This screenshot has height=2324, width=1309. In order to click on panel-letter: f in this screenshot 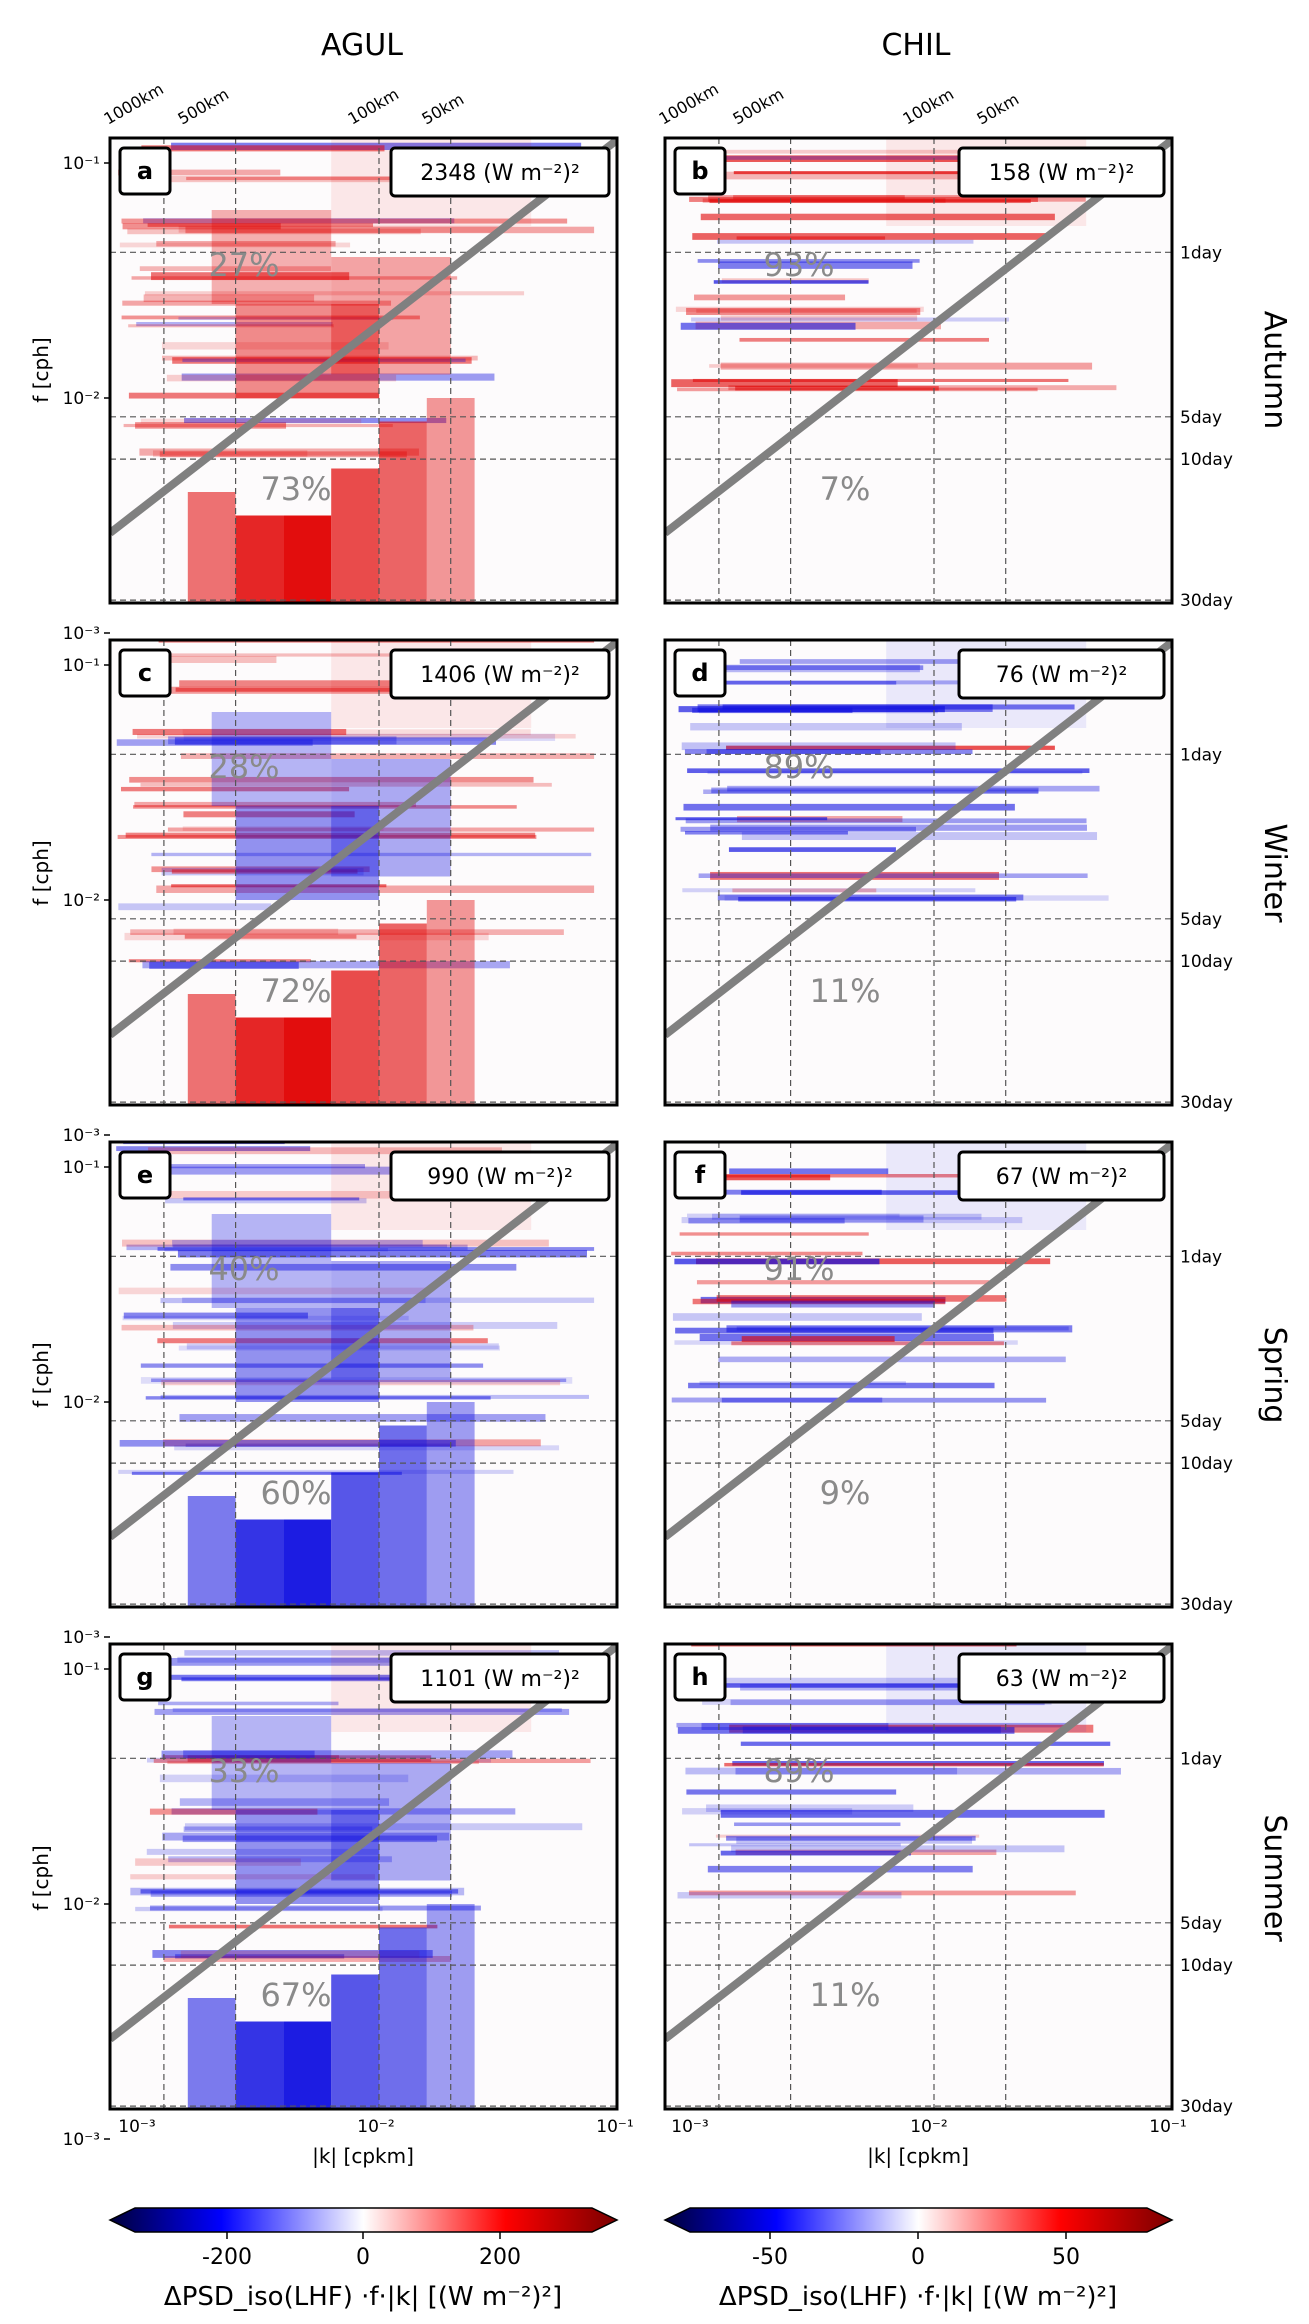, I will do `click(700, 1175)`.